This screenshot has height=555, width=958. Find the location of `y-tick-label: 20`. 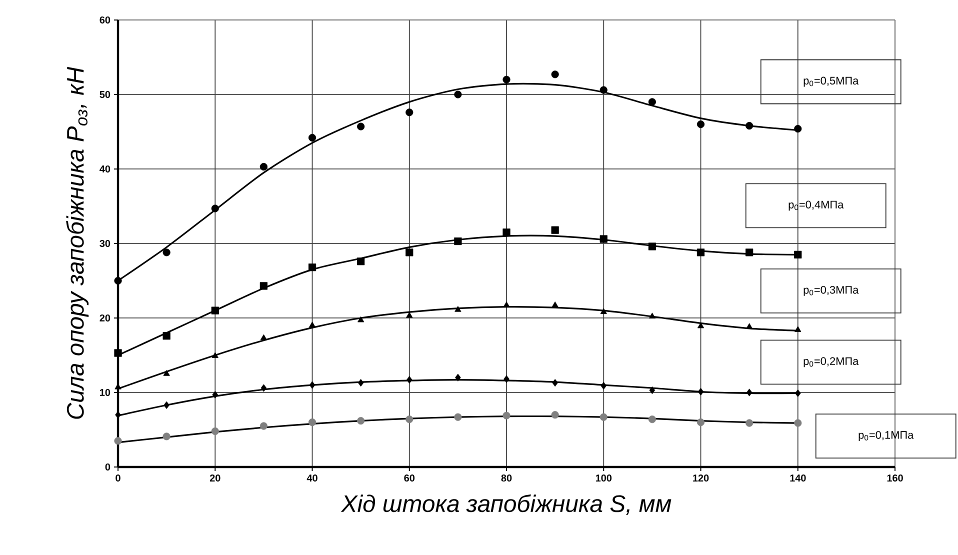

y-tick-label: 20 is located at coordinates (105, 318).